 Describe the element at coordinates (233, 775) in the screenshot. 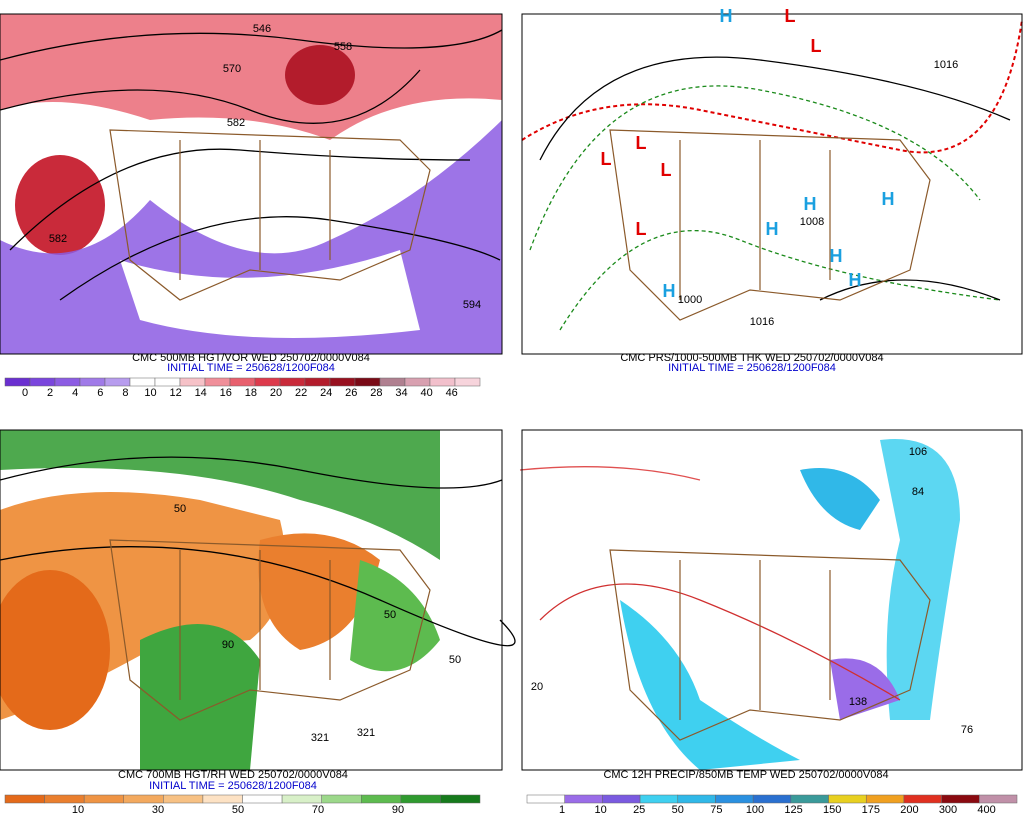

I see `panel-title: CMC 700MB HGT/RH WED 250702/0000V084` at that location.